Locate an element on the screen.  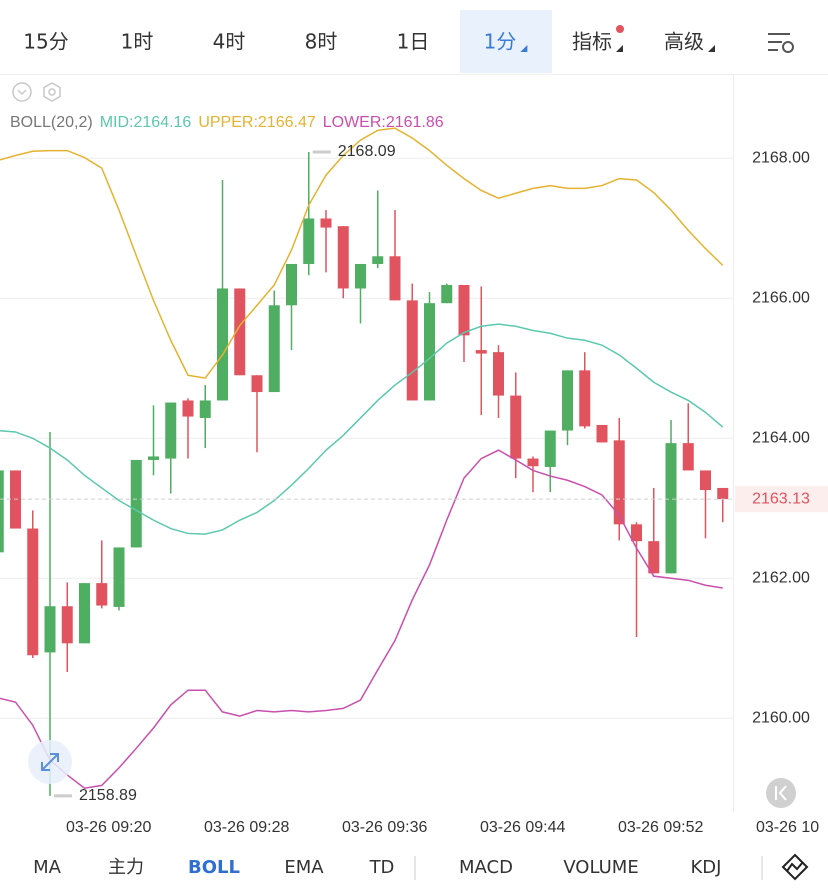
top-tab: 15分 is located at coordinates (45, 42).